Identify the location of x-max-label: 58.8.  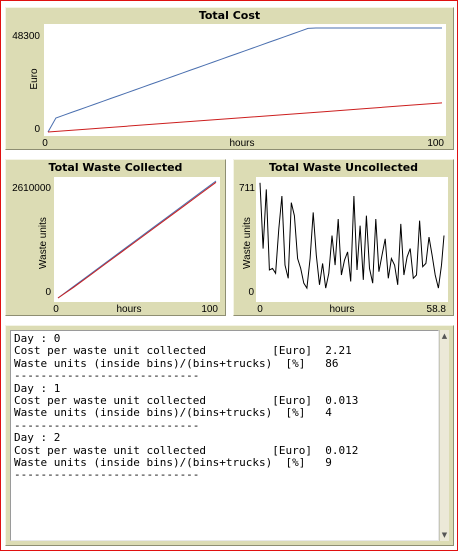
(437, 309).